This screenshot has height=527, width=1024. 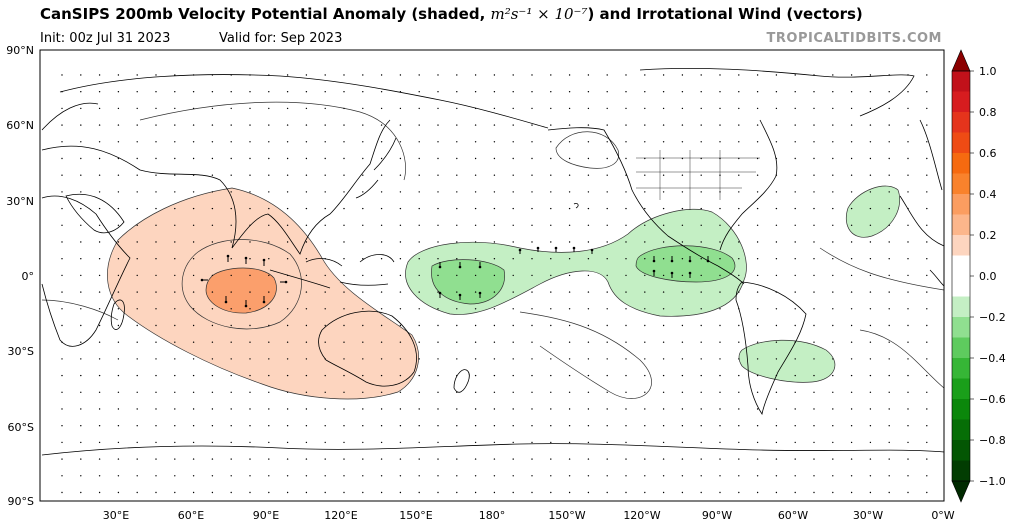 What do you see at coordinates (992, 481) in the screenshot?
I see `colorbar-label: −1.0` at bounding box center [992, 481].